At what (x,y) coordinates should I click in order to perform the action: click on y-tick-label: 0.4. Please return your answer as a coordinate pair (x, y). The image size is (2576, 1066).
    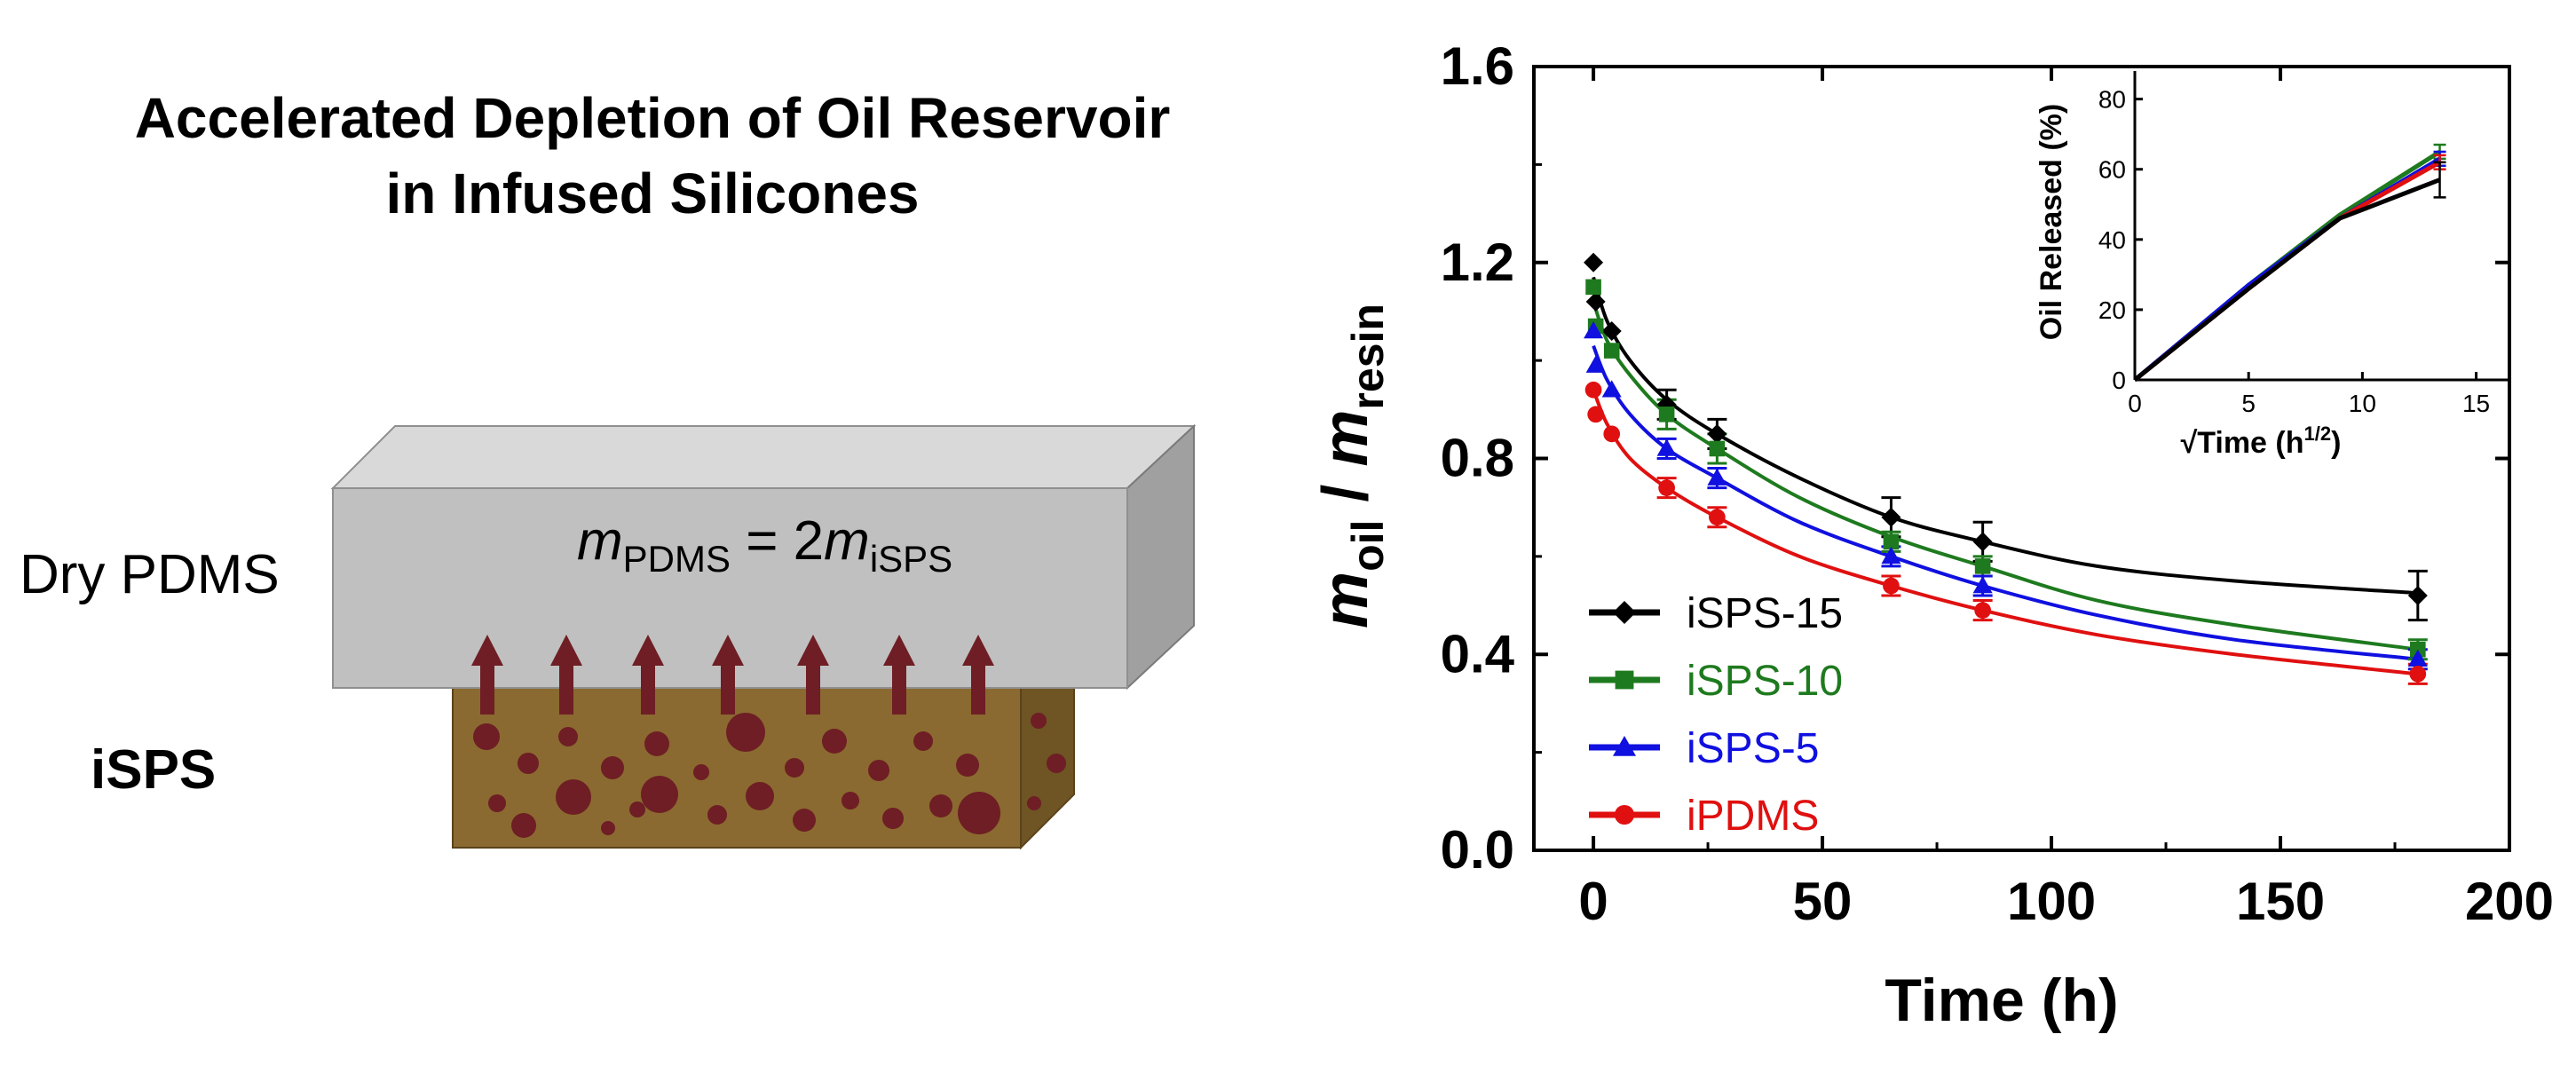
    Looking at the image, I should click on (1478, 653).